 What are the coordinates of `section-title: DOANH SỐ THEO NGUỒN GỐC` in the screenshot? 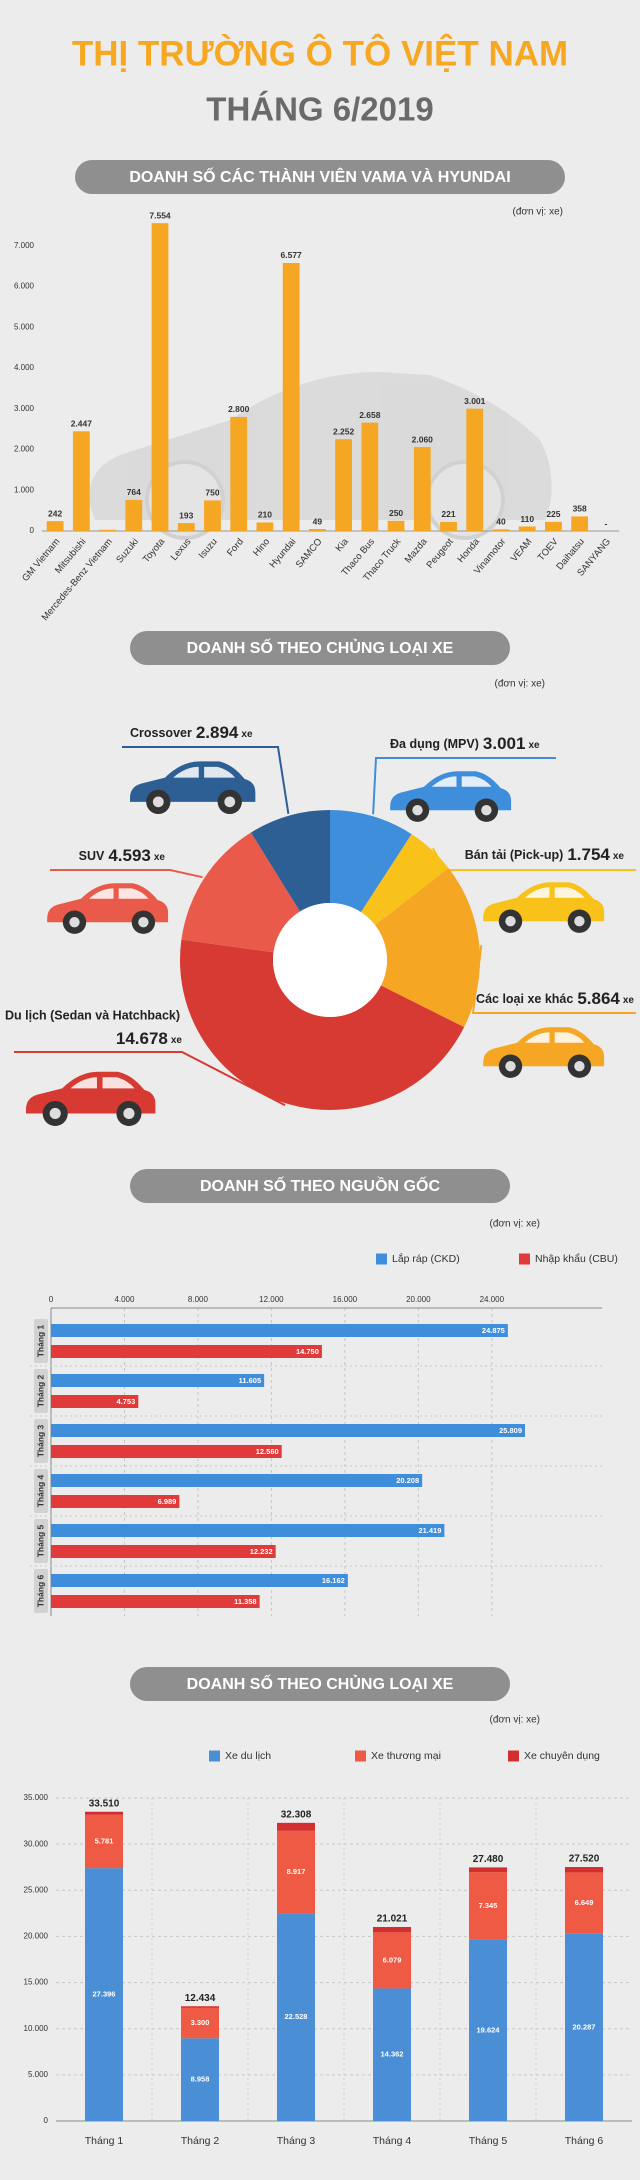 It's located at (320, 1185).